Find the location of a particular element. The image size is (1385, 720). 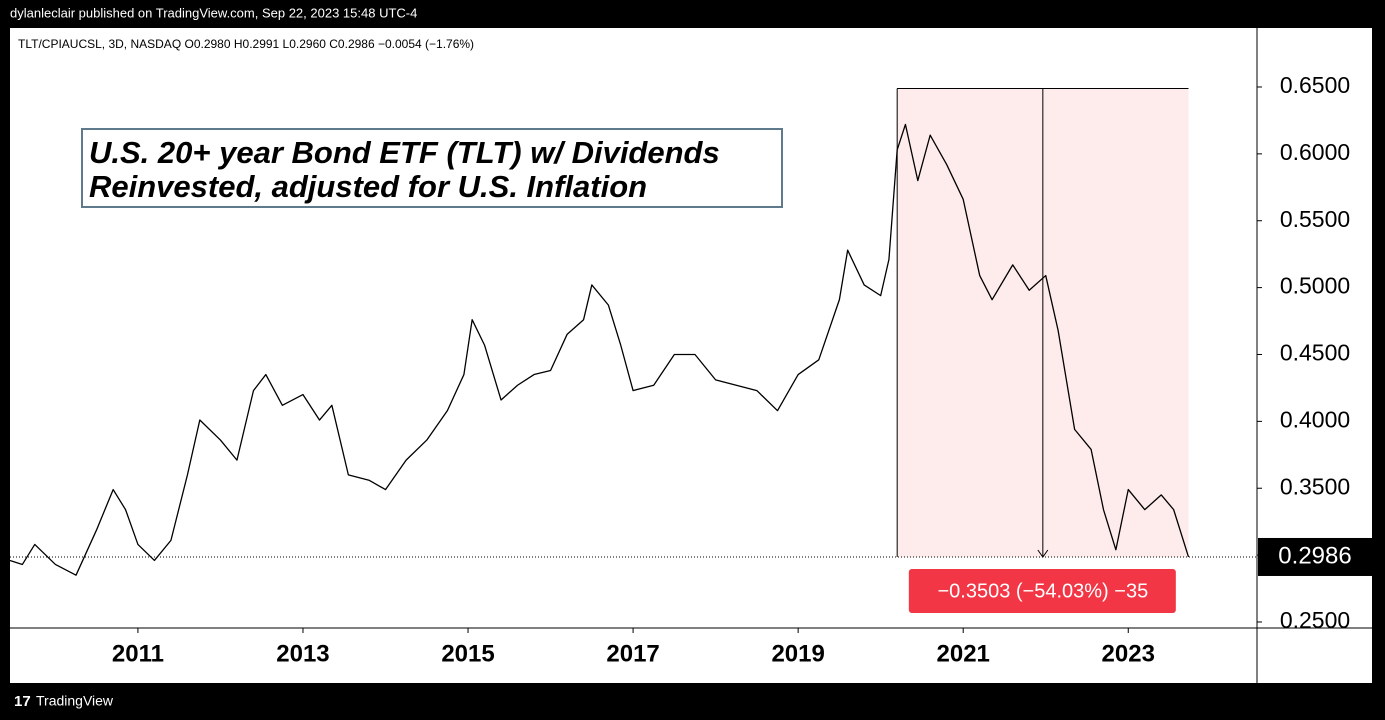

measure-label-box is located at coordinates (1042, 591).